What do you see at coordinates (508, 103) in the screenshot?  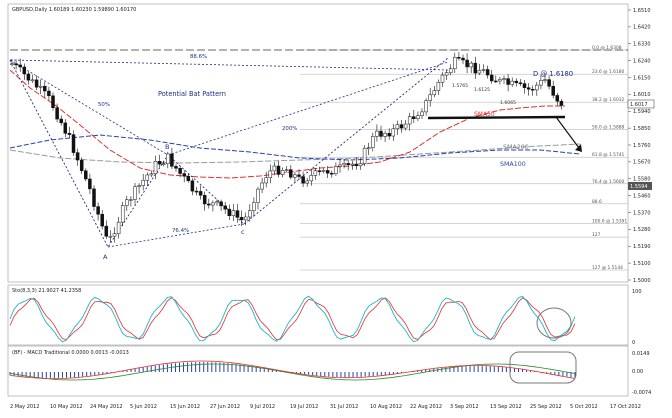 I see `price-label-3: 1.6065` at bounding box center [508, 103].